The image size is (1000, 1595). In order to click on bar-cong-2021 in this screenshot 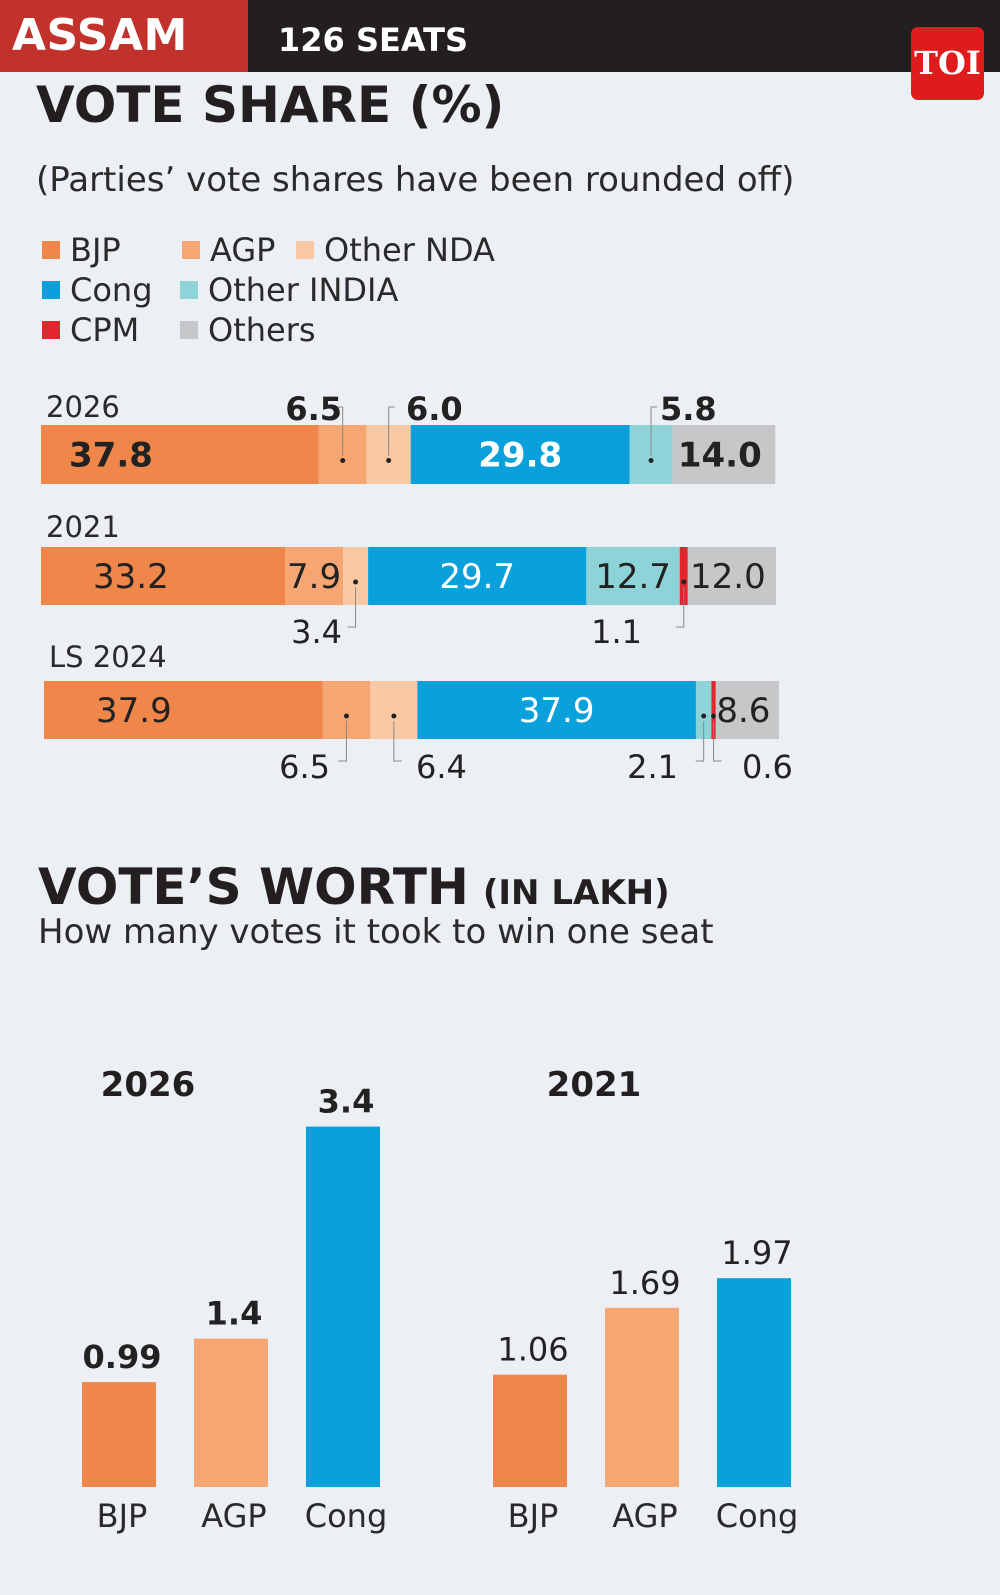, I will do `click(754, 1382)`.